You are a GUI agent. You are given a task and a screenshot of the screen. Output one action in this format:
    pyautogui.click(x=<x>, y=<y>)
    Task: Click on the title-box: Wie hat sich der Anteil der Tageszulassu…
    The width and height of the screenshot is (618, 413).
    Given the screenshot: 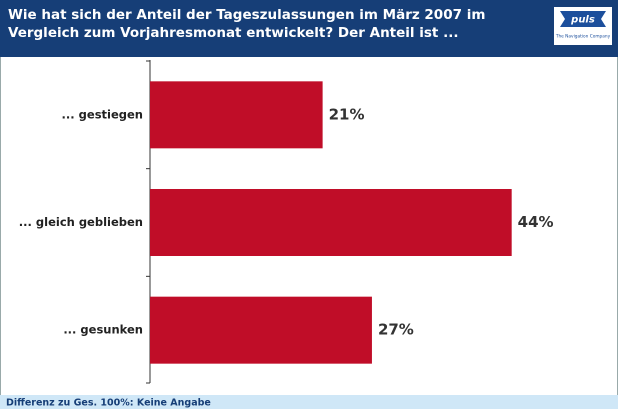 What is the action you would take?
    pyautogui.click(x=247, y=24)
    